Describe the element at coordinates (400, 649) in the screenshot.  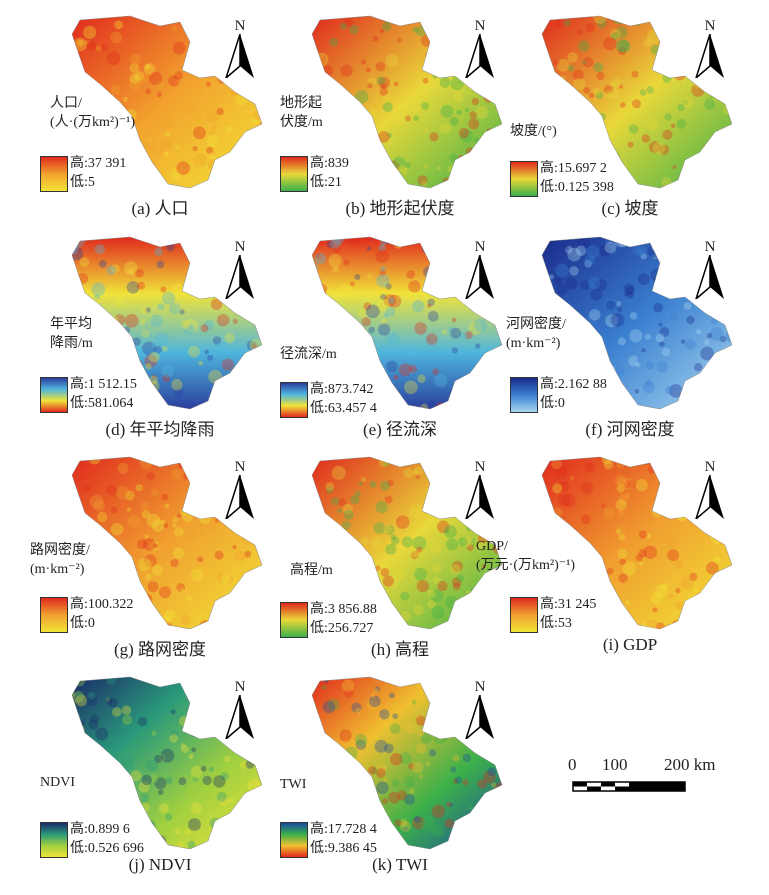
I see `caption-elevation: (h) 高程` at that location.